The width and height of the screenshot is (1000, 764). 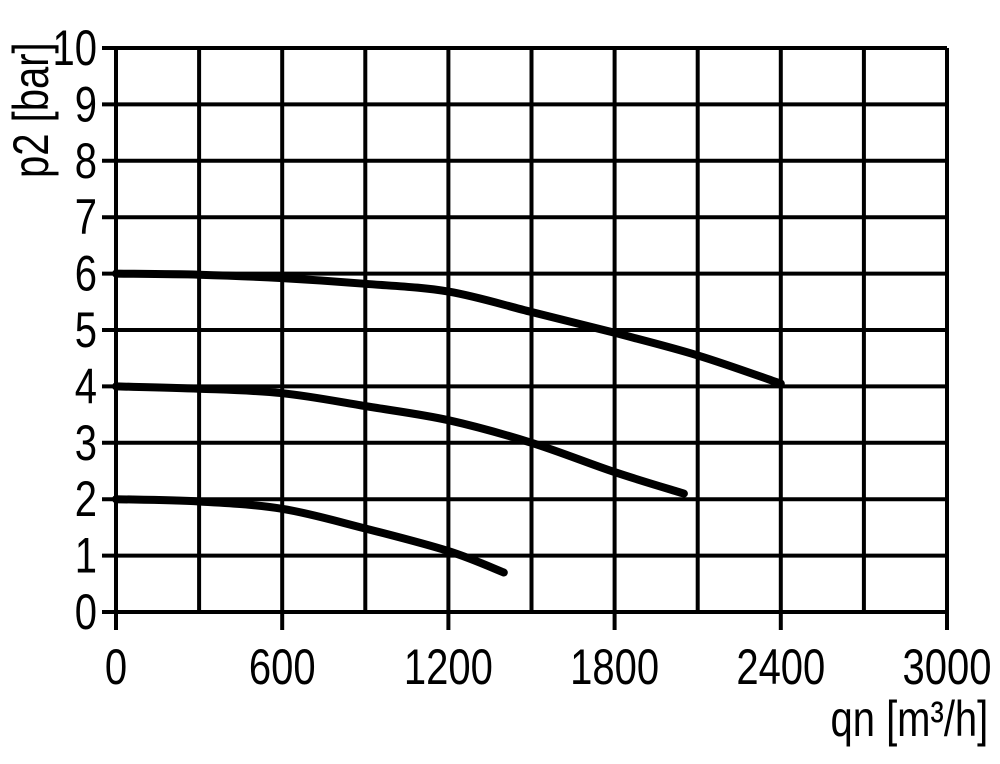 What do you see at coordinates (947, 667) in the screenshot?
I see `x-tick-label: 3000` at bounding box center [947, 667].